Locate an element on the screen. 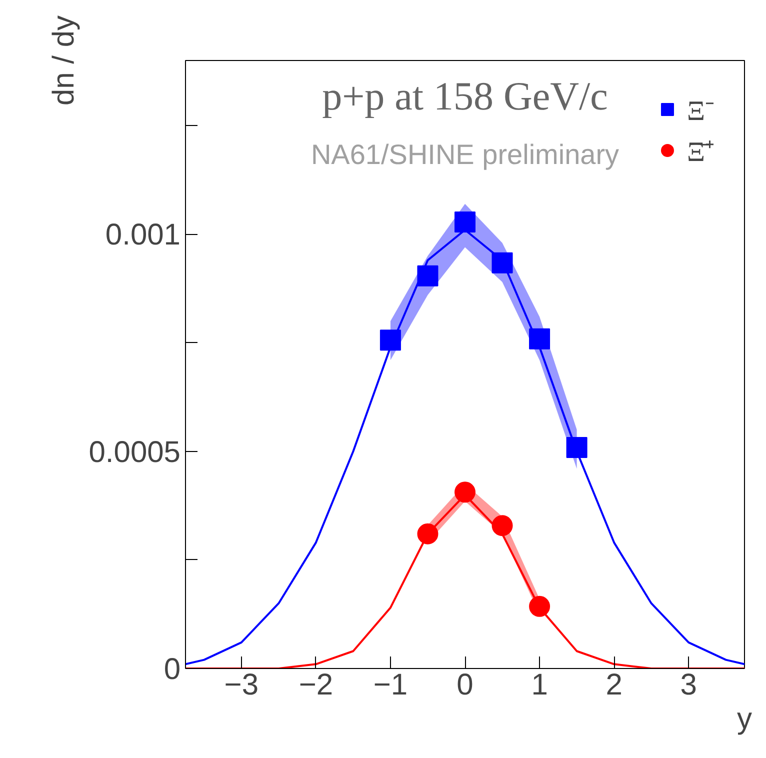 The width and height of the screenshot is (766, 758). y-tick-label: 0.001 is located at coordinates (143, 235).